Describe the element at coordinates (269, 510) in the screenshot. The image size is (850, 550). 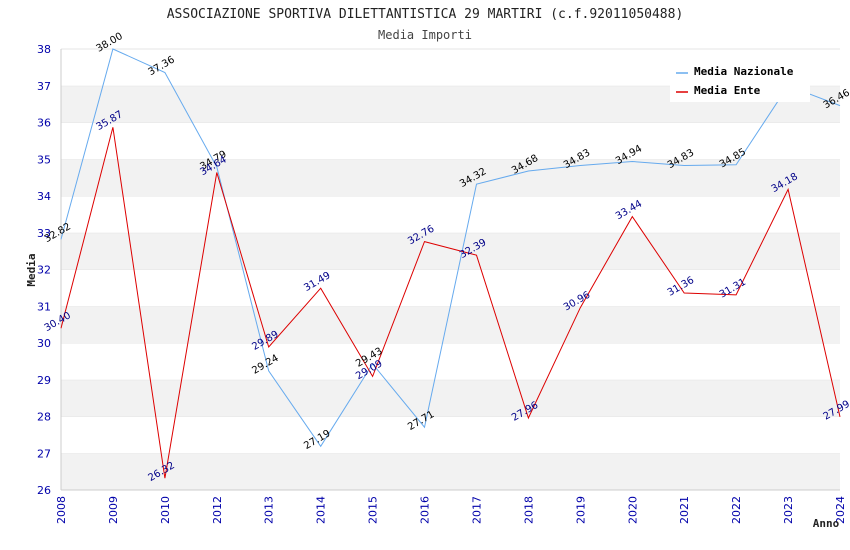
I see `x-tick-label: 2013` at that location.